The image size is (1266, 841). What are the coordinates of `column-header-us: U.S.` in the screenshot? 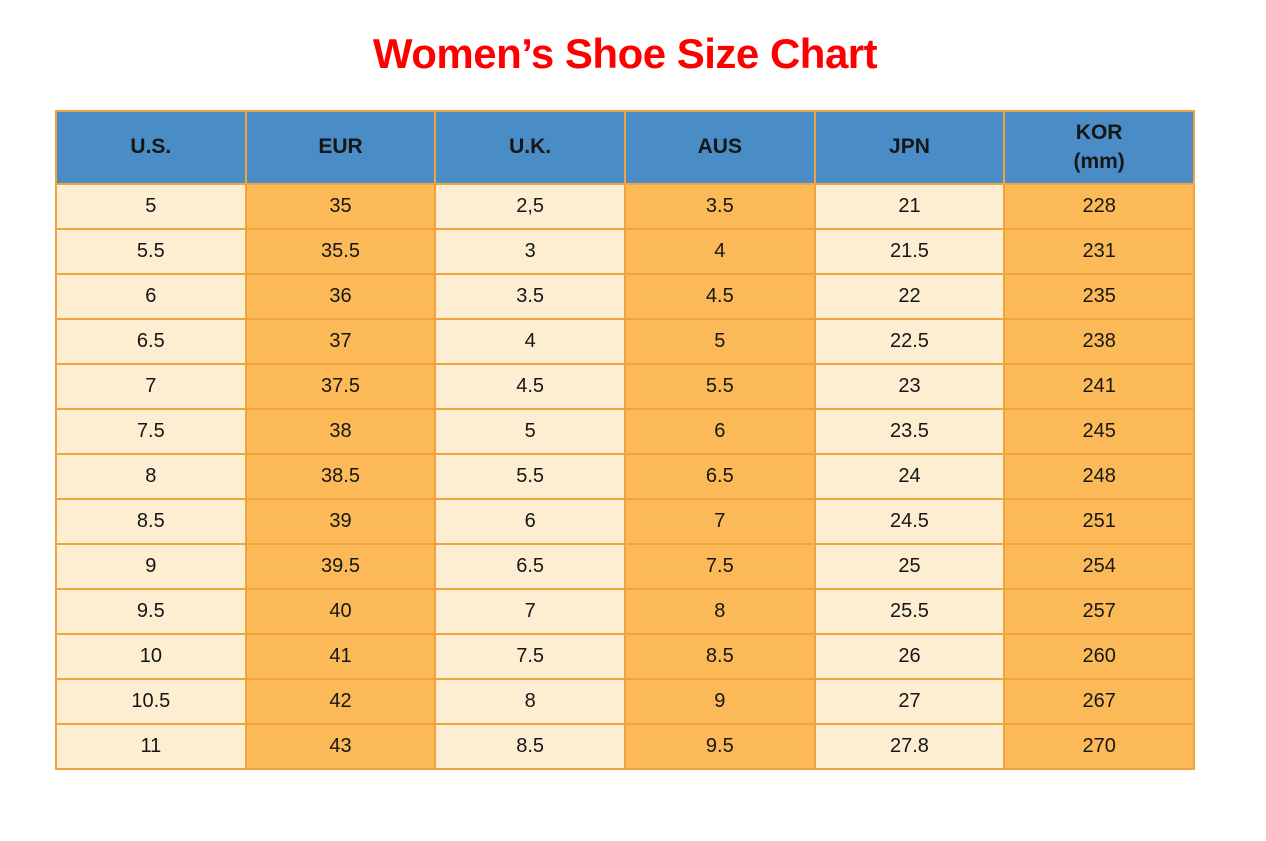 It's located at (151, 147).